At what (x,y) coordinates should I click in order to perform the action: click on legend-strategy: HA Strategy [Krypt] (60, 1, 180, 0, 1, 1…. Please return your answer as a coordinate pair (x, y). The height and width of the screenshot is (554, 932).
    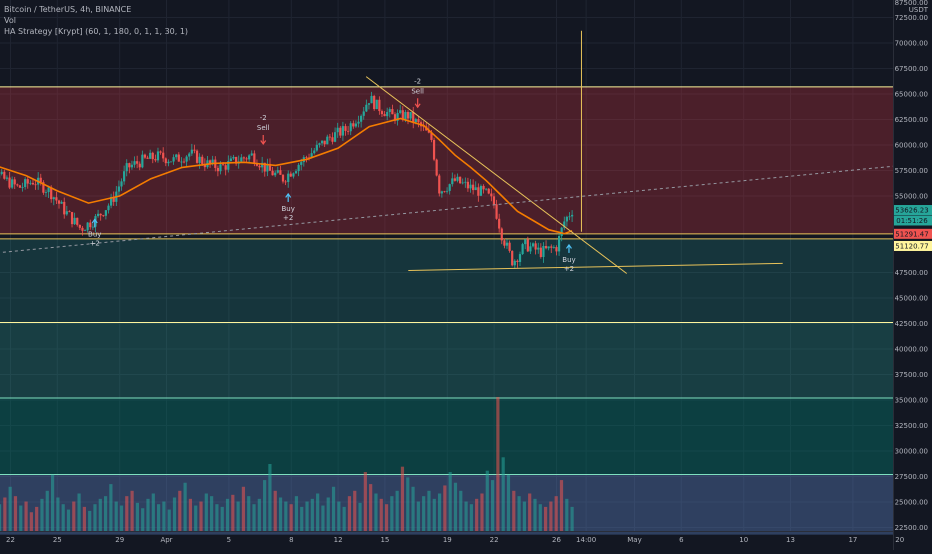
    Looking at the image, I should click on (96, 31).